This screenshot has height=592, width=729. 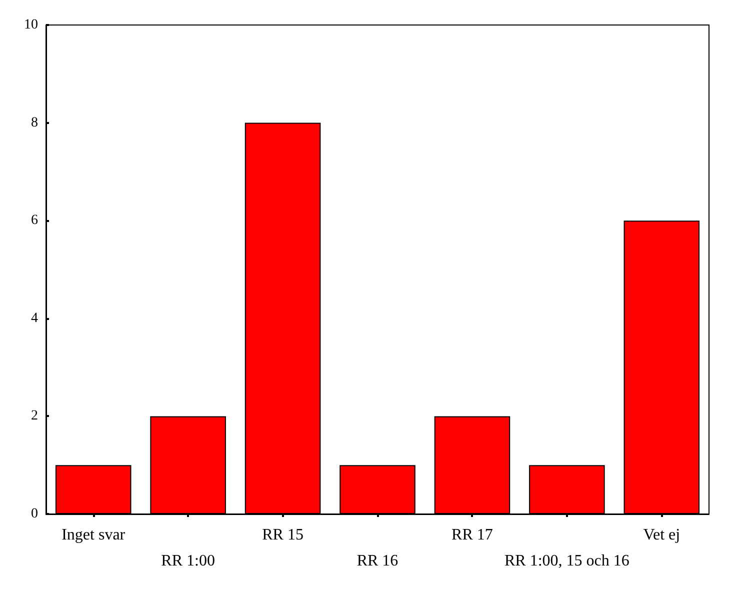 I want to click on x-tick-label: RR 1:00, so click(x=188, y=561).